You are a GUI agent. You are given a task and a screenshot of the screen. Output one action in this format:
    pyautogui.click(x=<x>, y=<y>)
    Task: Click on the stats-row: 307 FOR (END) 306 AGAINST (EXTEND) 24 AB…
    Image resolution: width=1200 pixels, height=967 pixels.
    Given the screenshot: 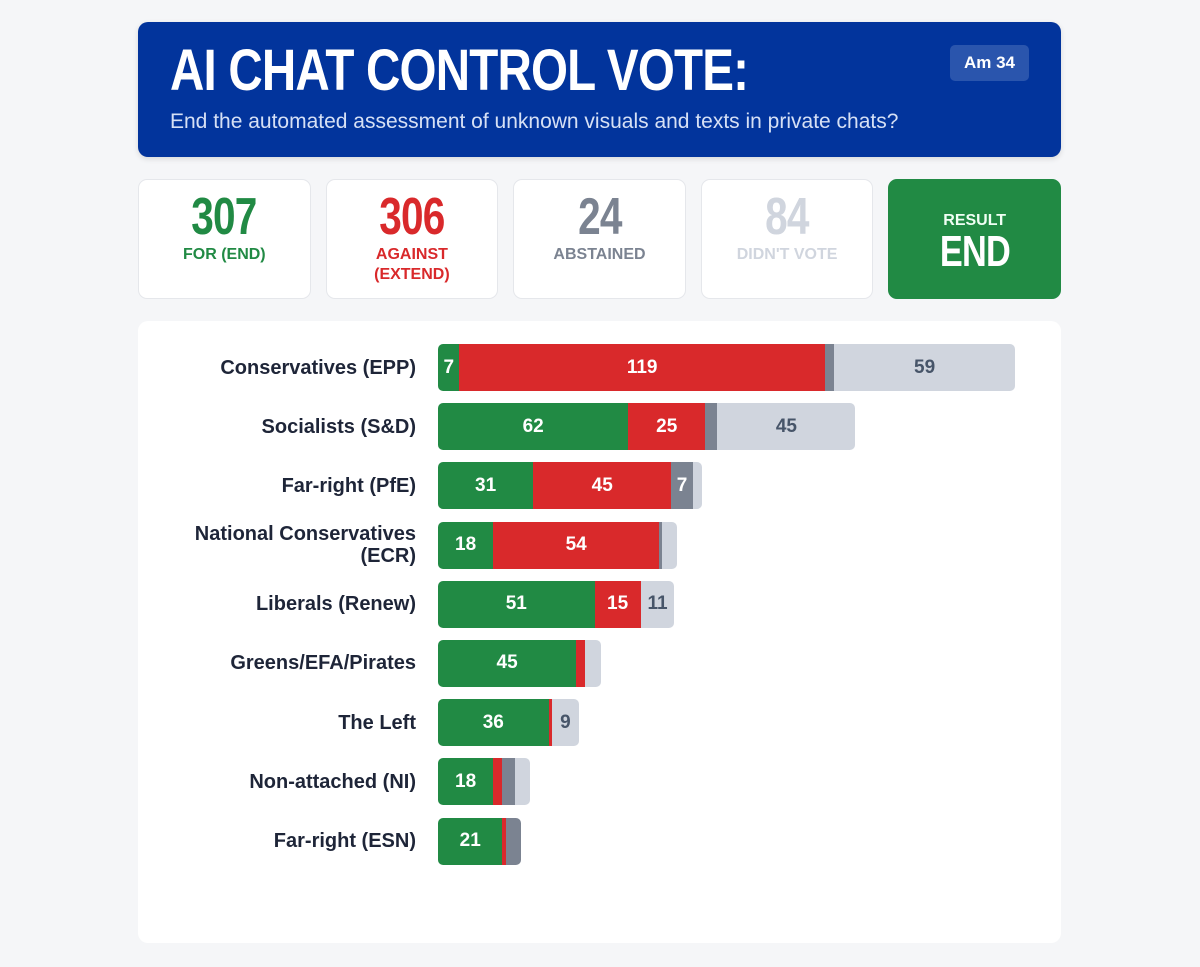 What is the action you would take?
    pyautogui.click(x=599, y=239)
    